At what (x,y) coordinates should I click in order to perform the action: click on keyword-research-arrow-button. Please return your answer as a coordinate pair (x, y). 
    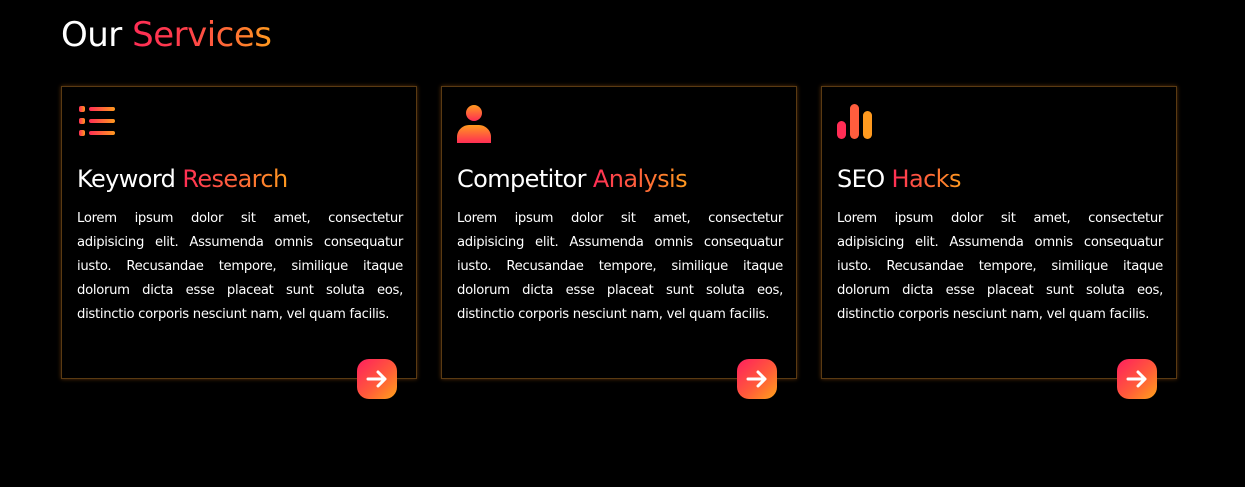
    Looking at the image, I should click on (377, 379).